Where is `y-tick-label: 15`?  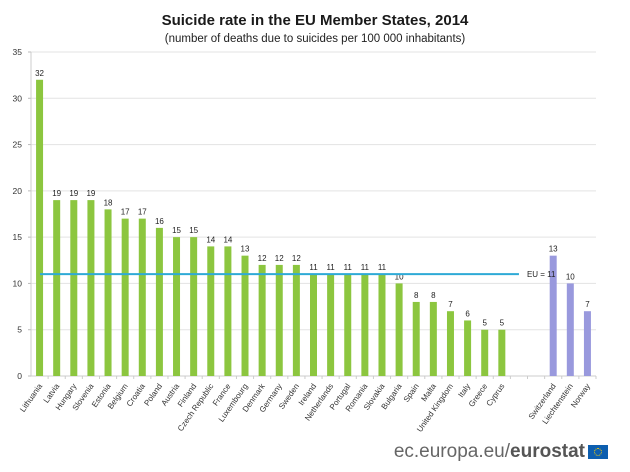 y-tick-label: 15 is located at coordinates (18, 237).